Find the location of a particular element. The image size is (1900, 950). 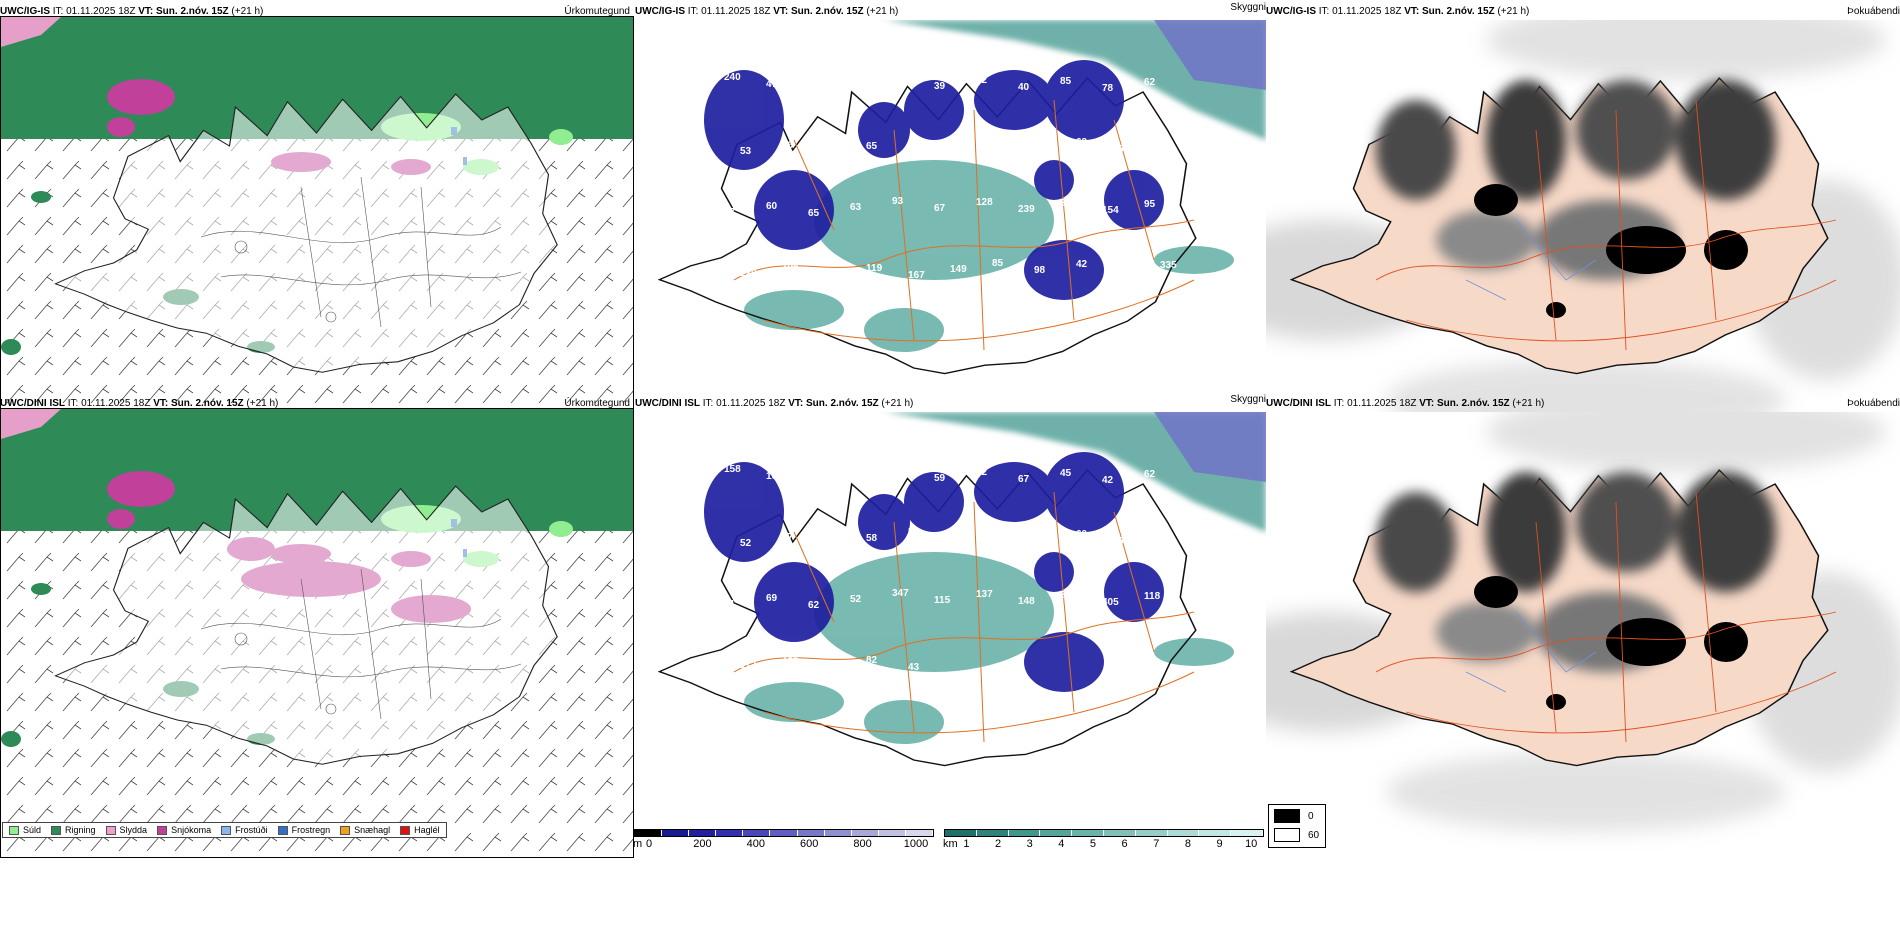

visibility-colorbar: 1 2 3 4 5 6 7 8 9 10 km is located at coordinates (1103, 840).